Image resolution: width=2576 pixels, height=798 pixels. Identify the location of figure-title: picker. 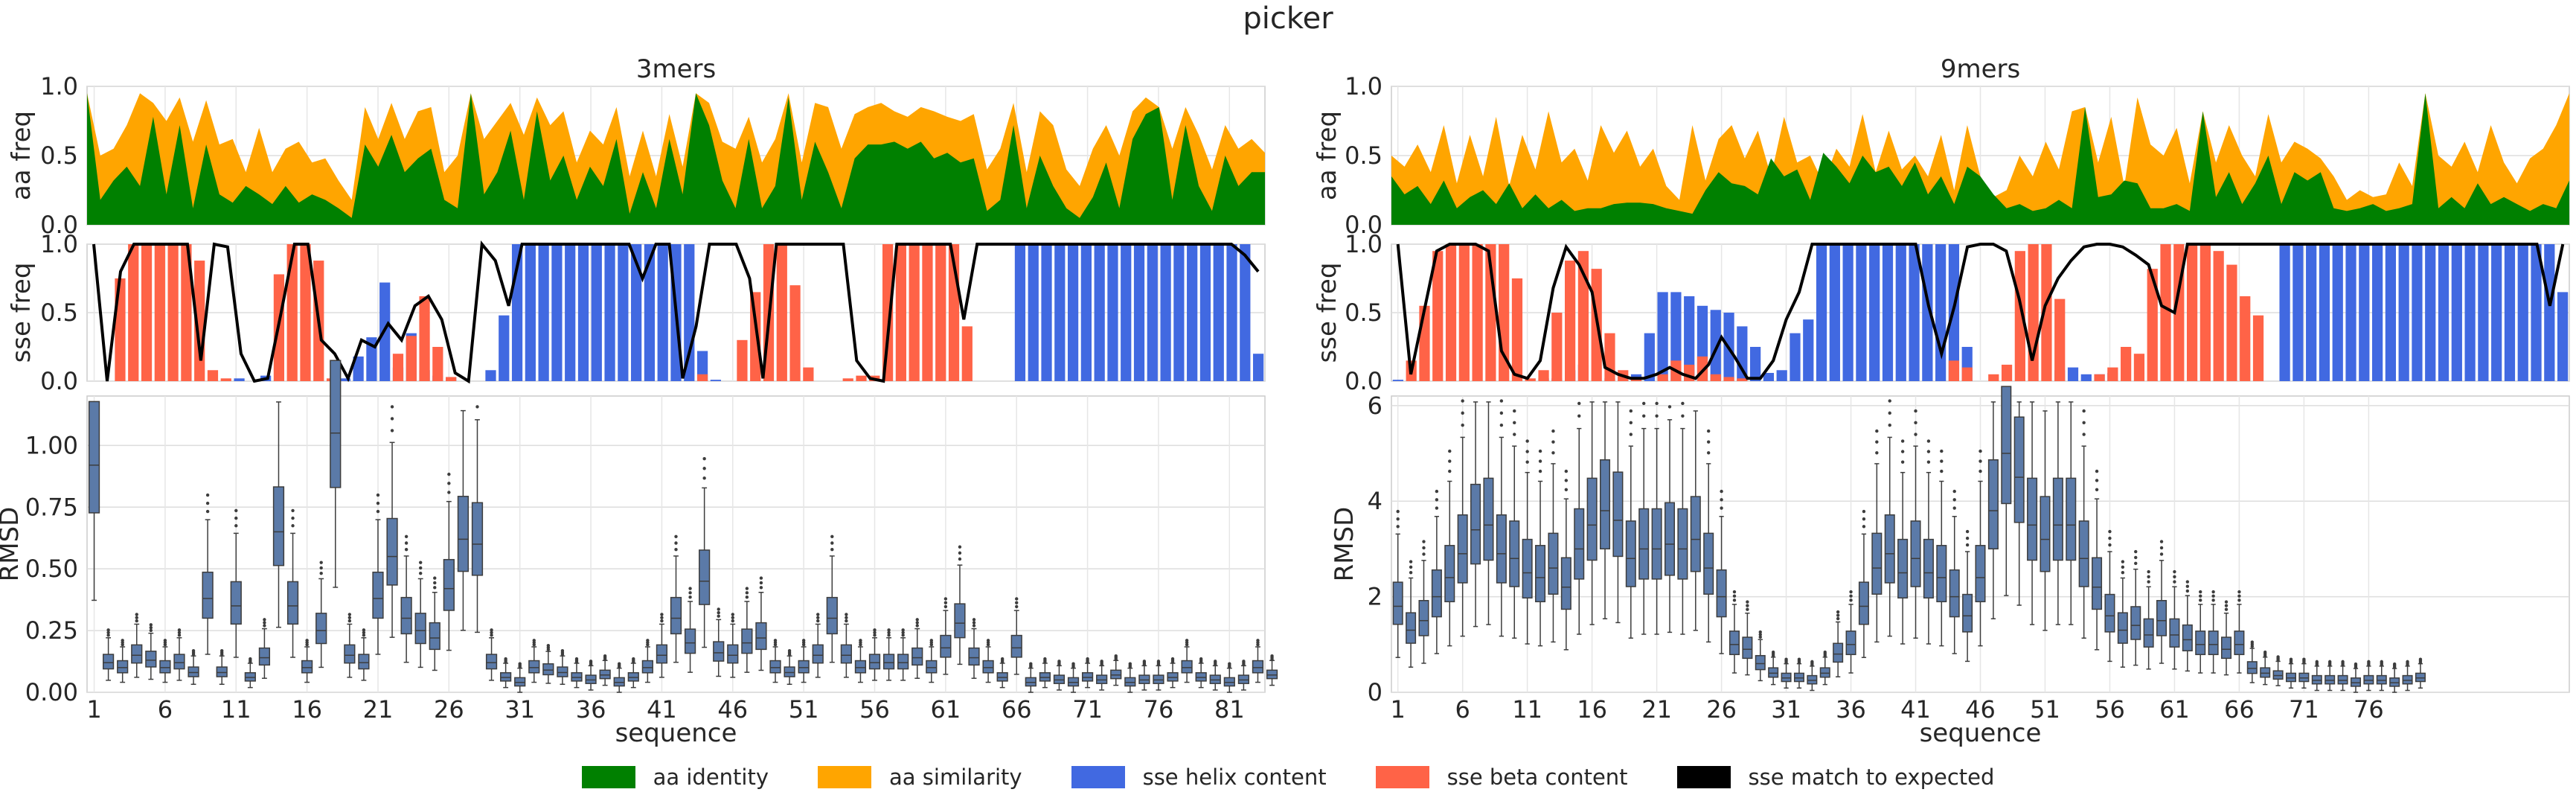
(1288, 18).